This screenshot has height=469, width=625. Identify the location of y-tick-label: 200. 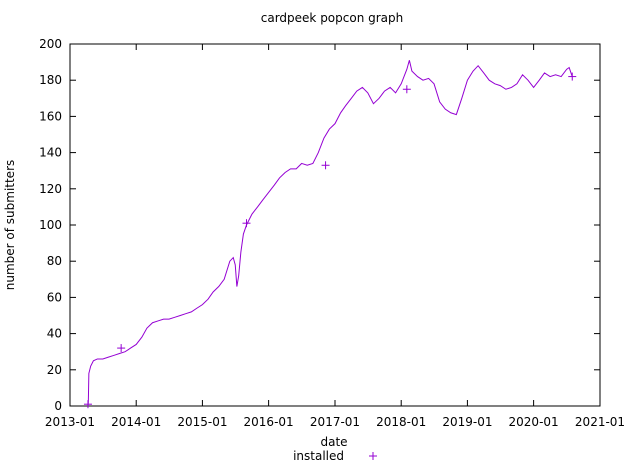
(50, 44).